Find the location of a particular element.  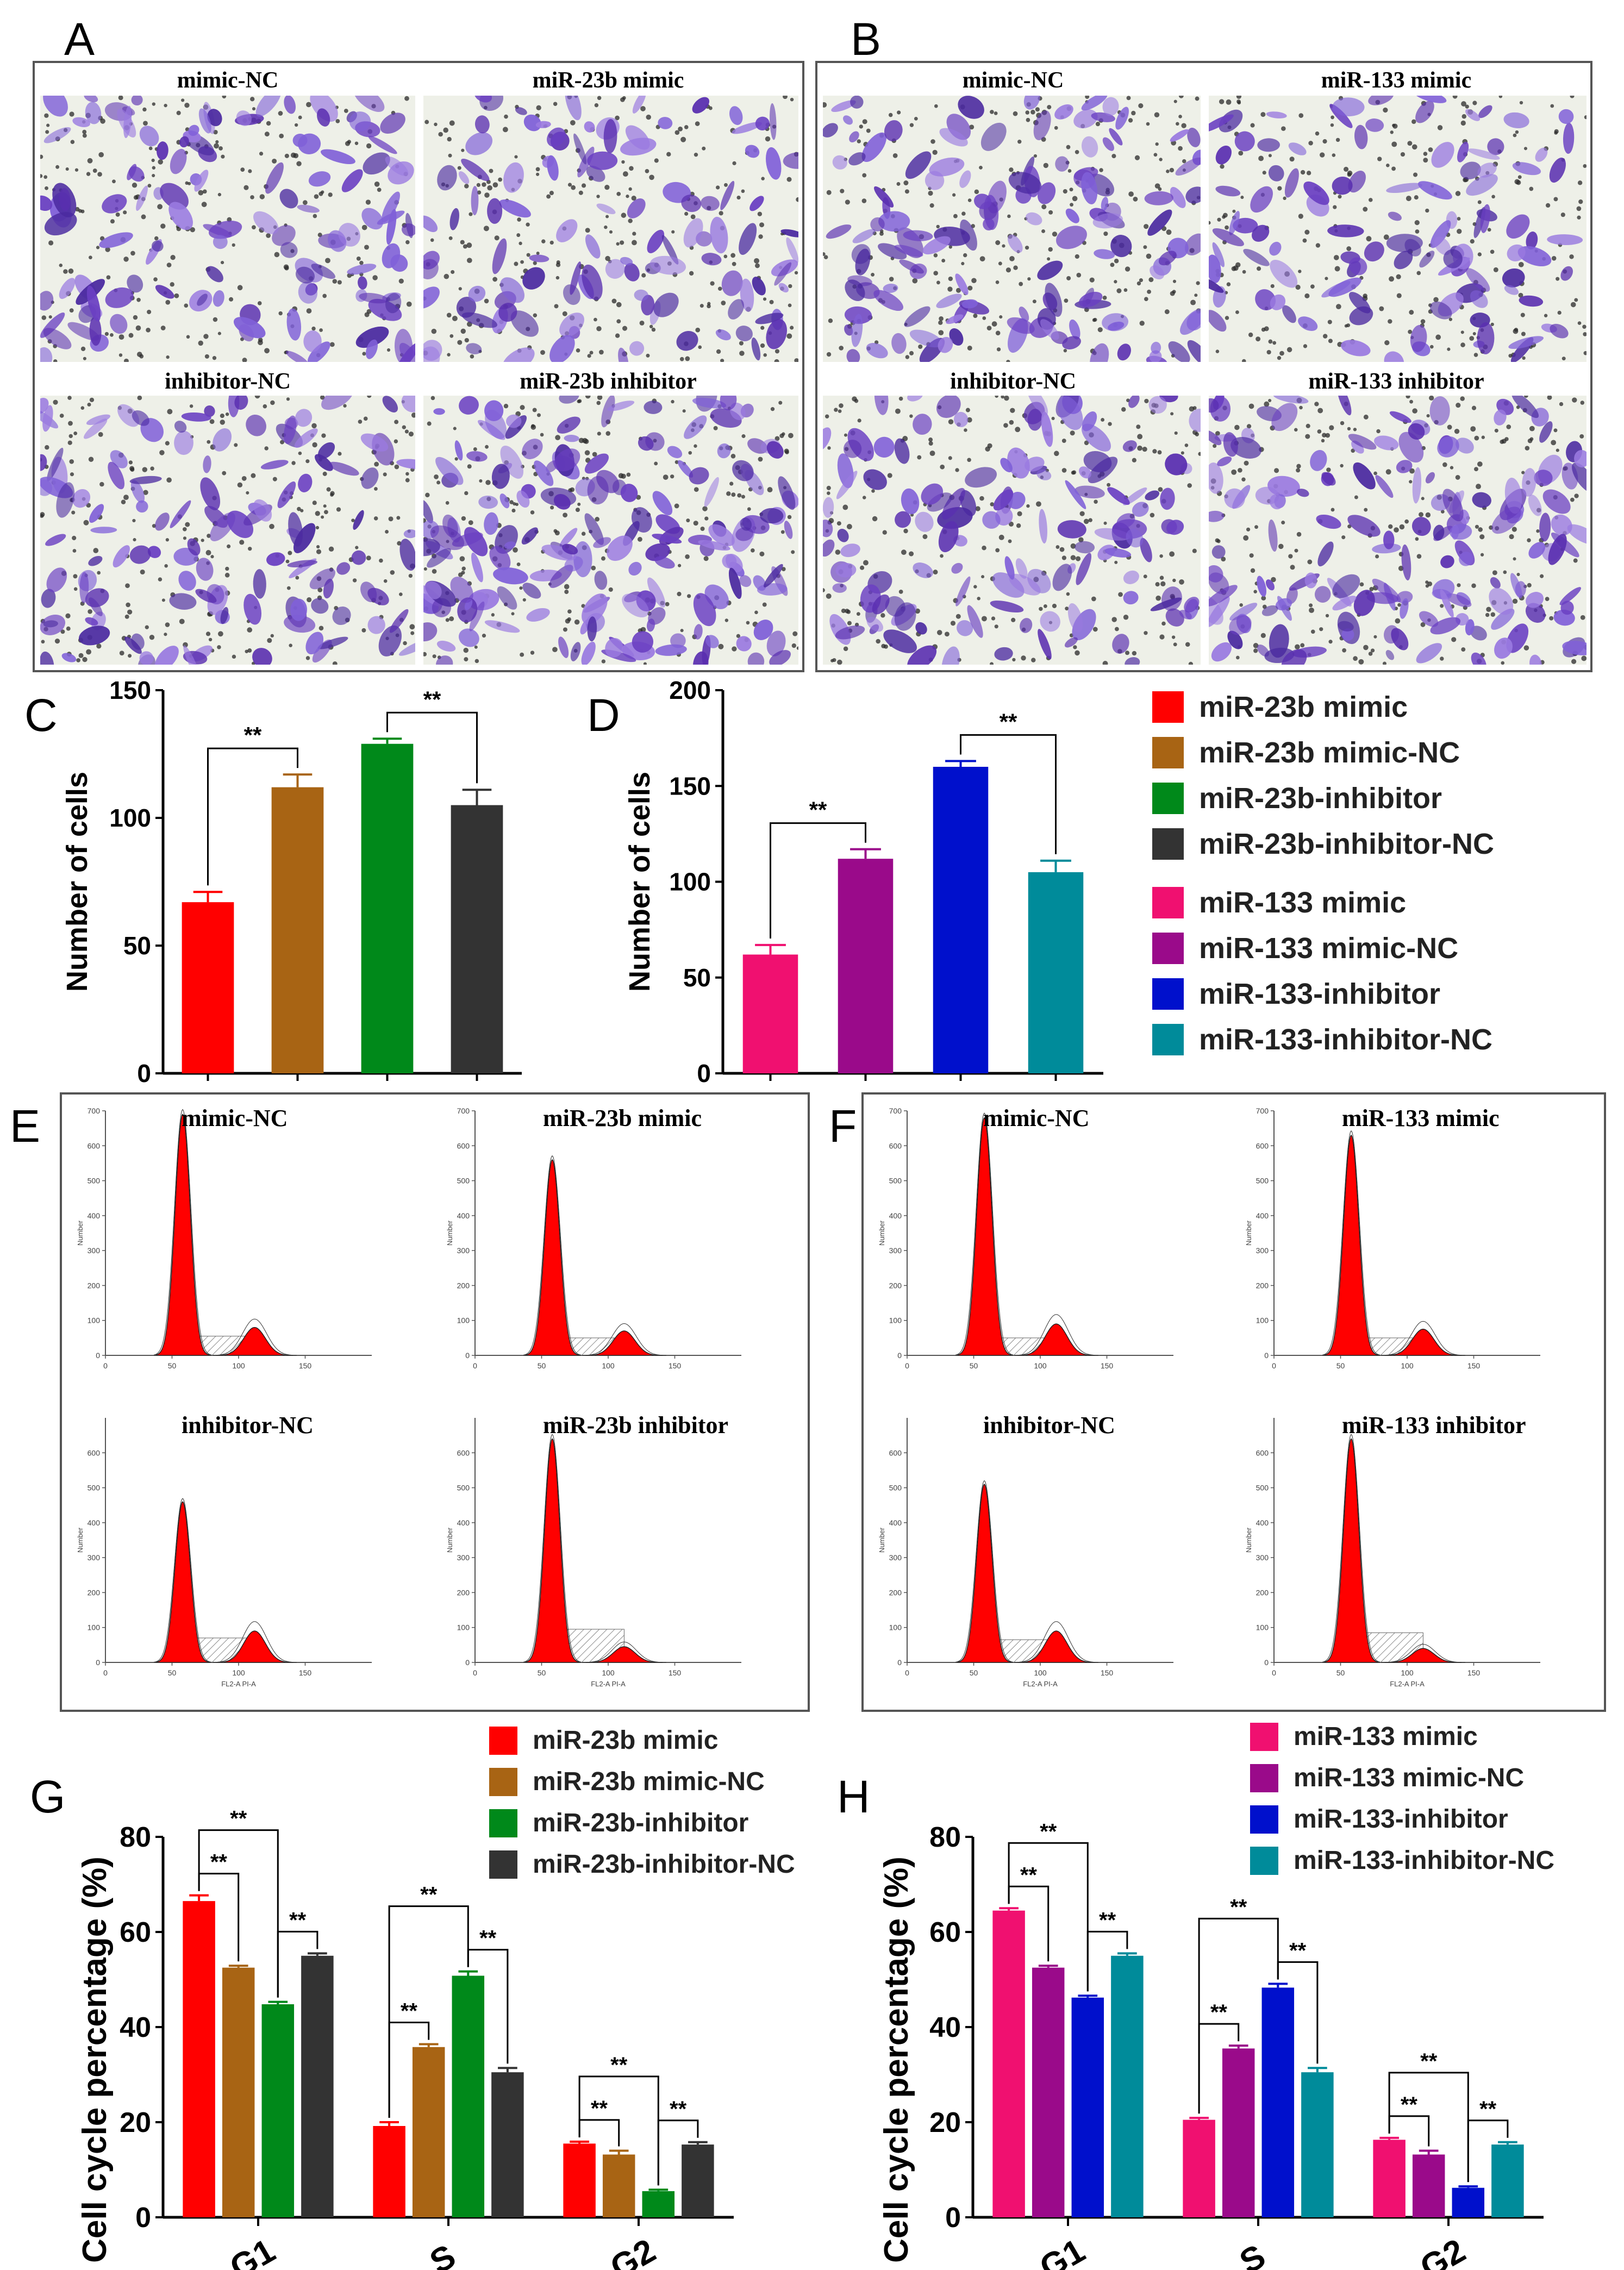

bar is located at coordinates (770, 1013).